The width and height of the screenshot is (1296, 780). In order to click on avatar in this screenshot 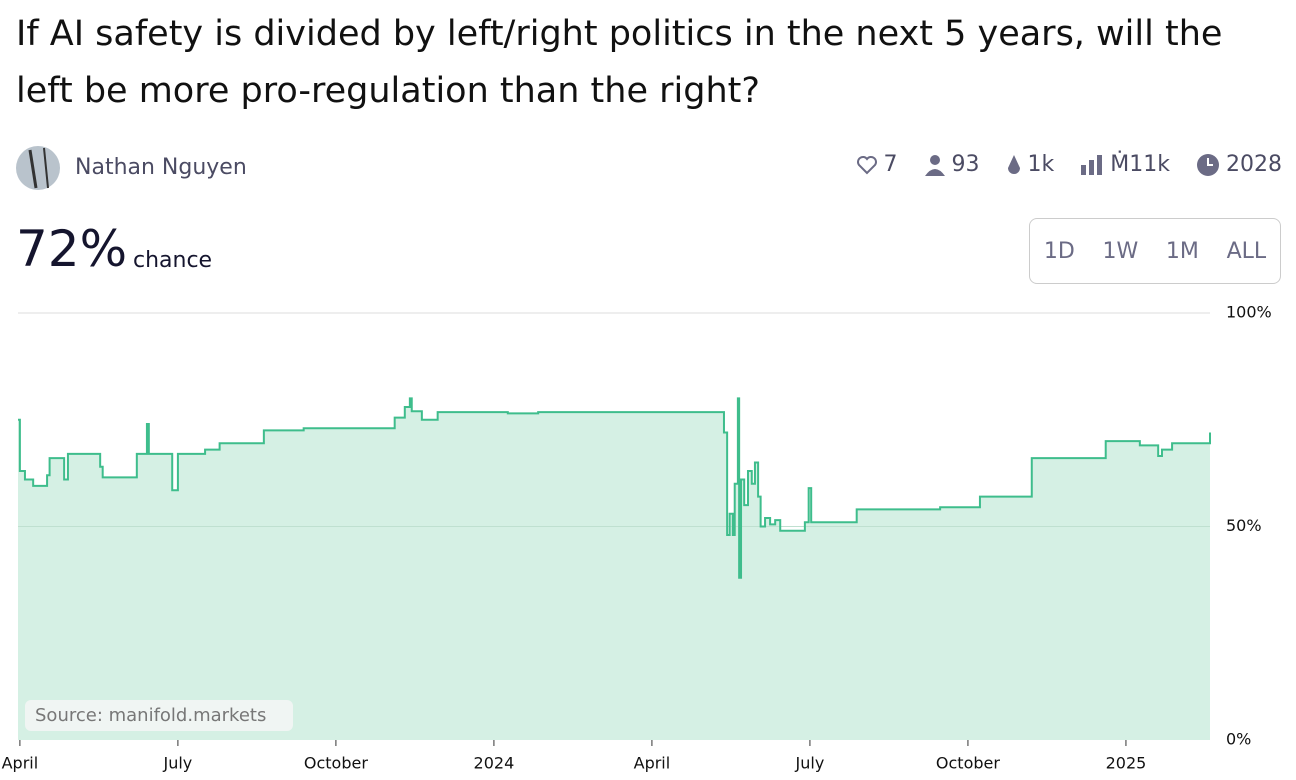, I will do `click(38, 168)`.